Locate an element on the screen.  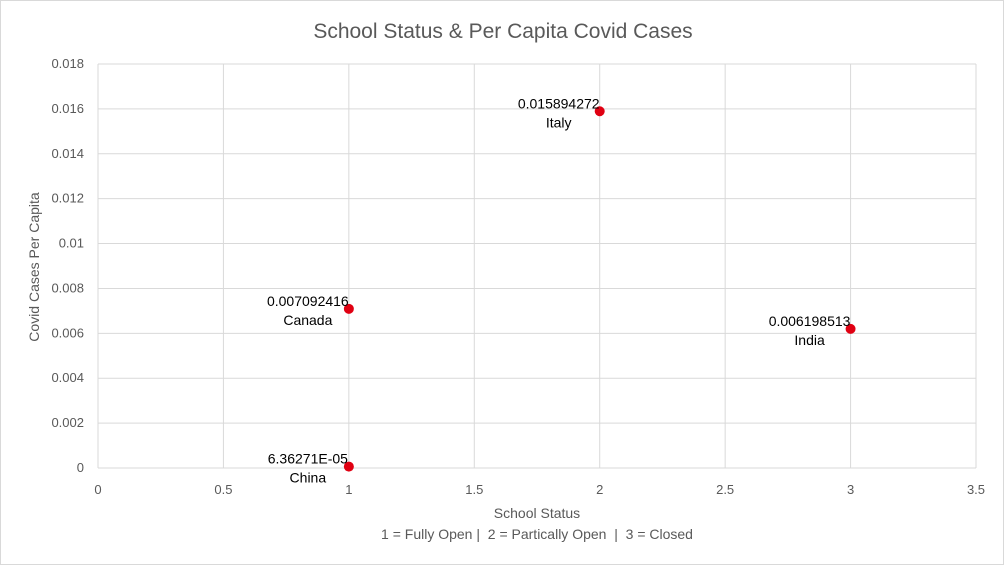
y-tick-label-8: 0.016 is located at coordinates (67, 108).